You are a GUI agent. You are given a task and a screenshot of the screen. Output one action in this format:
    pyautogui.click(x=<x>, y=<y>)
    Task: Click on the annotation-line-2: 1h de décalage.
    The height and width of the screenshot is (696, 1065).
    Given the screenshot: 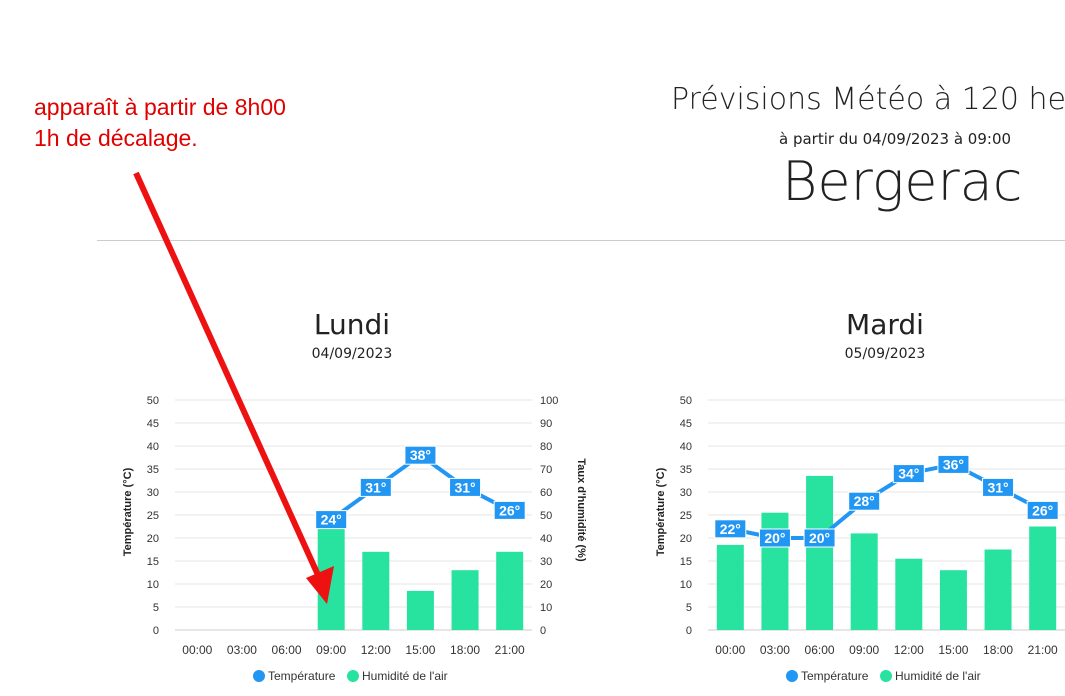 What is the action you would take?
    pyautogui.click(x=116, y=138)
    